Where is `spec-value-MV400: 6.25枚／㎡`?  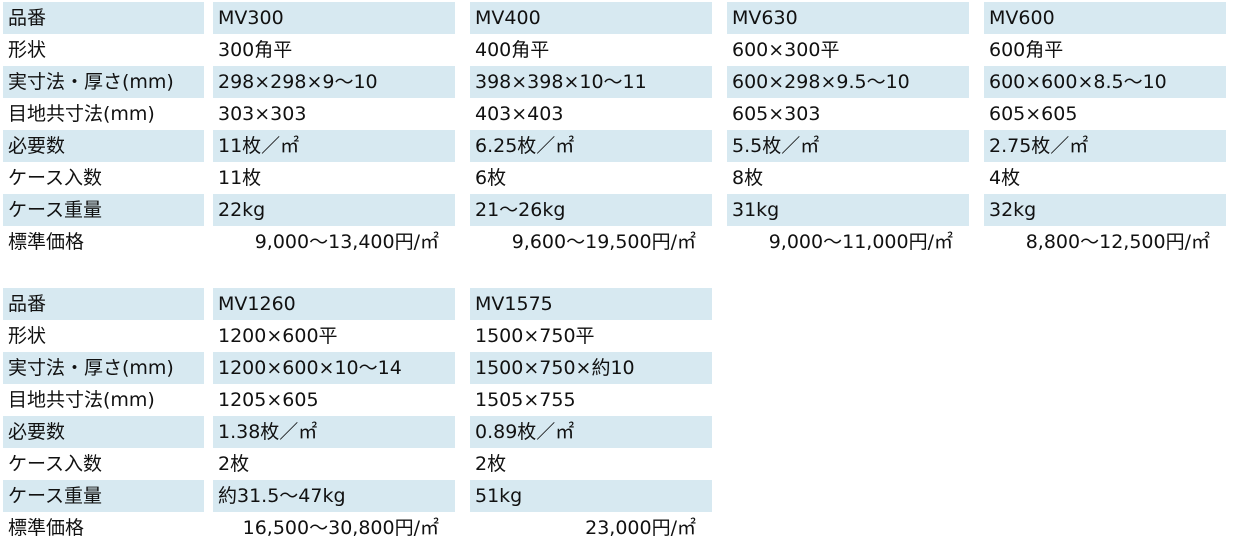
spec-value-MV400: 6.25枚／㎡ is located at coordinates (591, 146).